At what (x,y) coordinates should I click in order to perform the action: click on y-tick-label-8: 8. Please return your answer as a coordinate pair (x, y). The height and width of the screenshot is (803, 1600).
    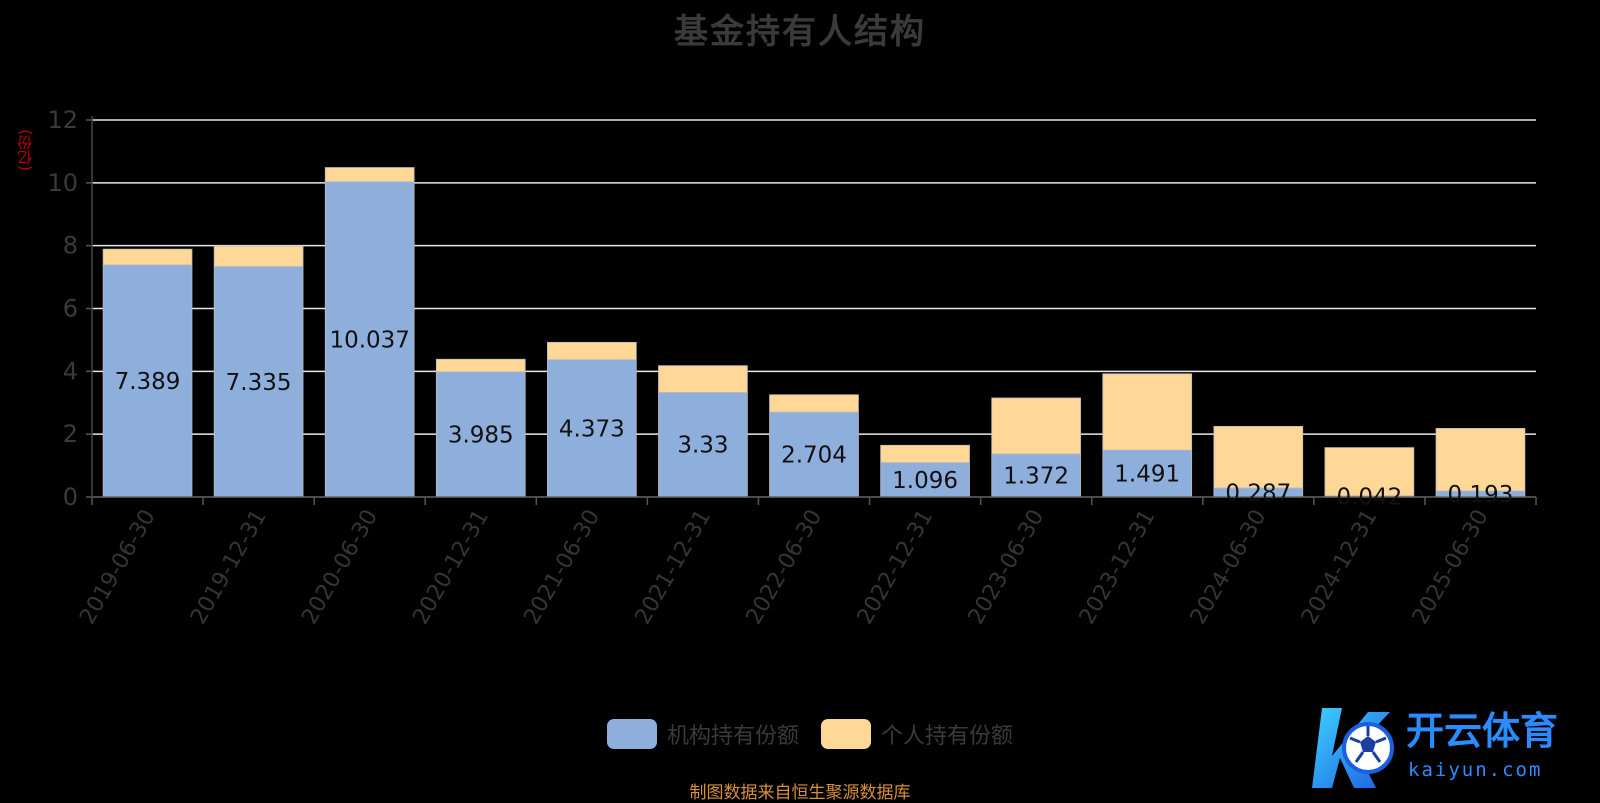
    Looking at the image, I should click on (70, 246).